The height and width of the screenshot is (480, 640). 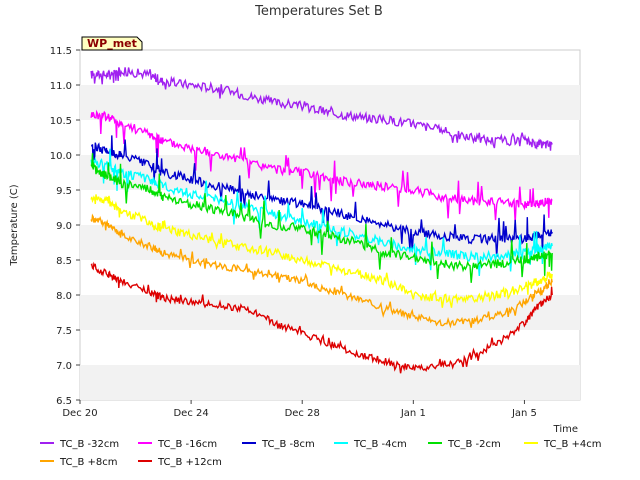 I want to click on y-axis-ticks: 6.5 7.0 7.5 8.0 8.5 9.0 9.5 10.0 10.5 11.0 11.5, so click(x=65, y=226).